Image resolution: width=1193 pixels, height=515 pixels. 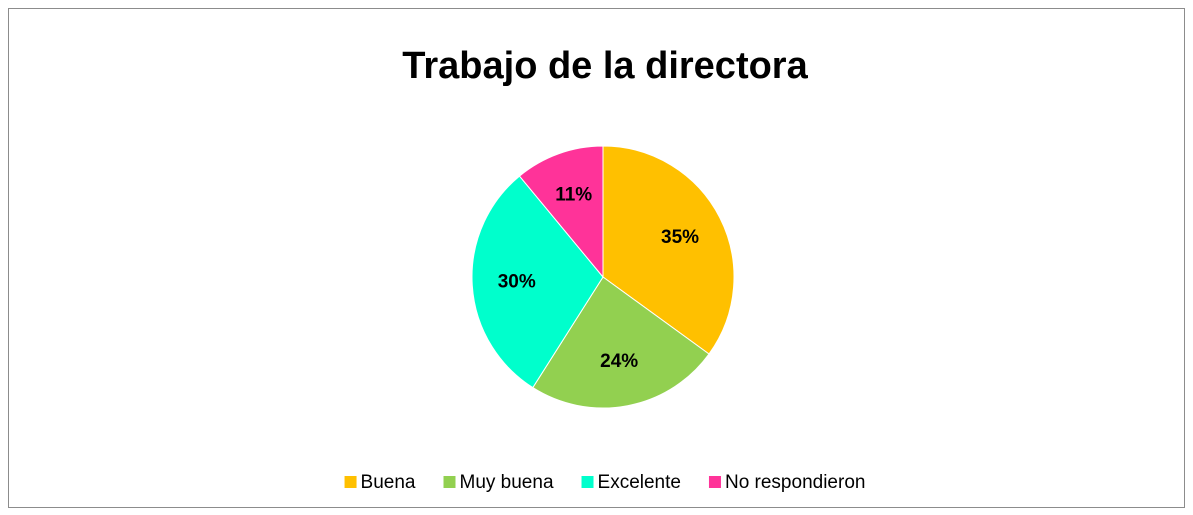 I want to click on data-label: 11%, so click(x=573, y=195).